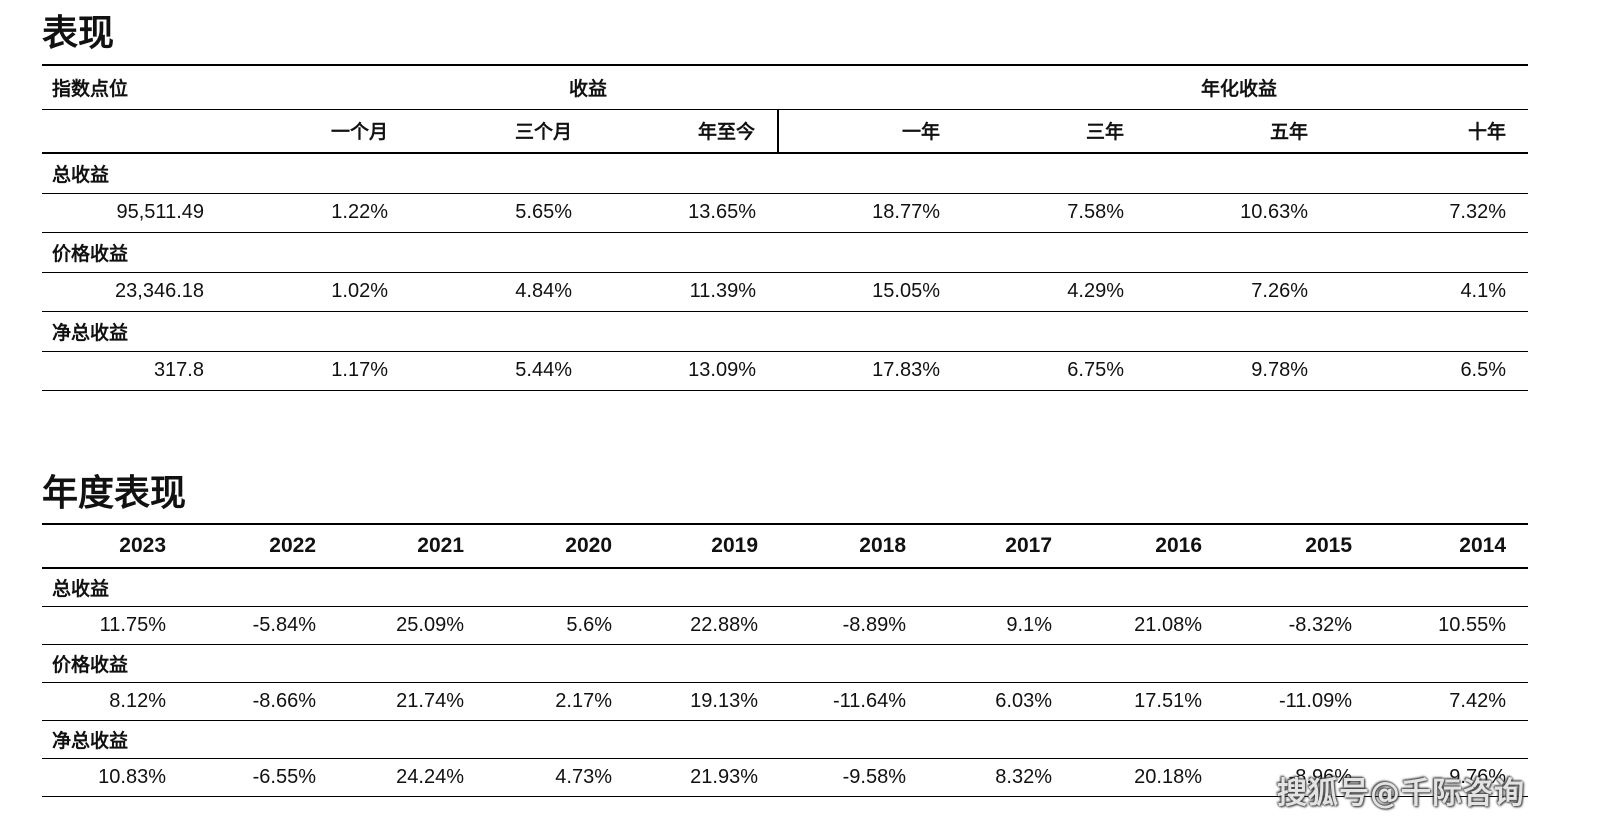 The width and height of the screenshot is (1600, 840). What do you see at coordinates (160, 212) in the screenshot?
I see `index-level-value: 95,511.49` at bounding box center [160, 212].